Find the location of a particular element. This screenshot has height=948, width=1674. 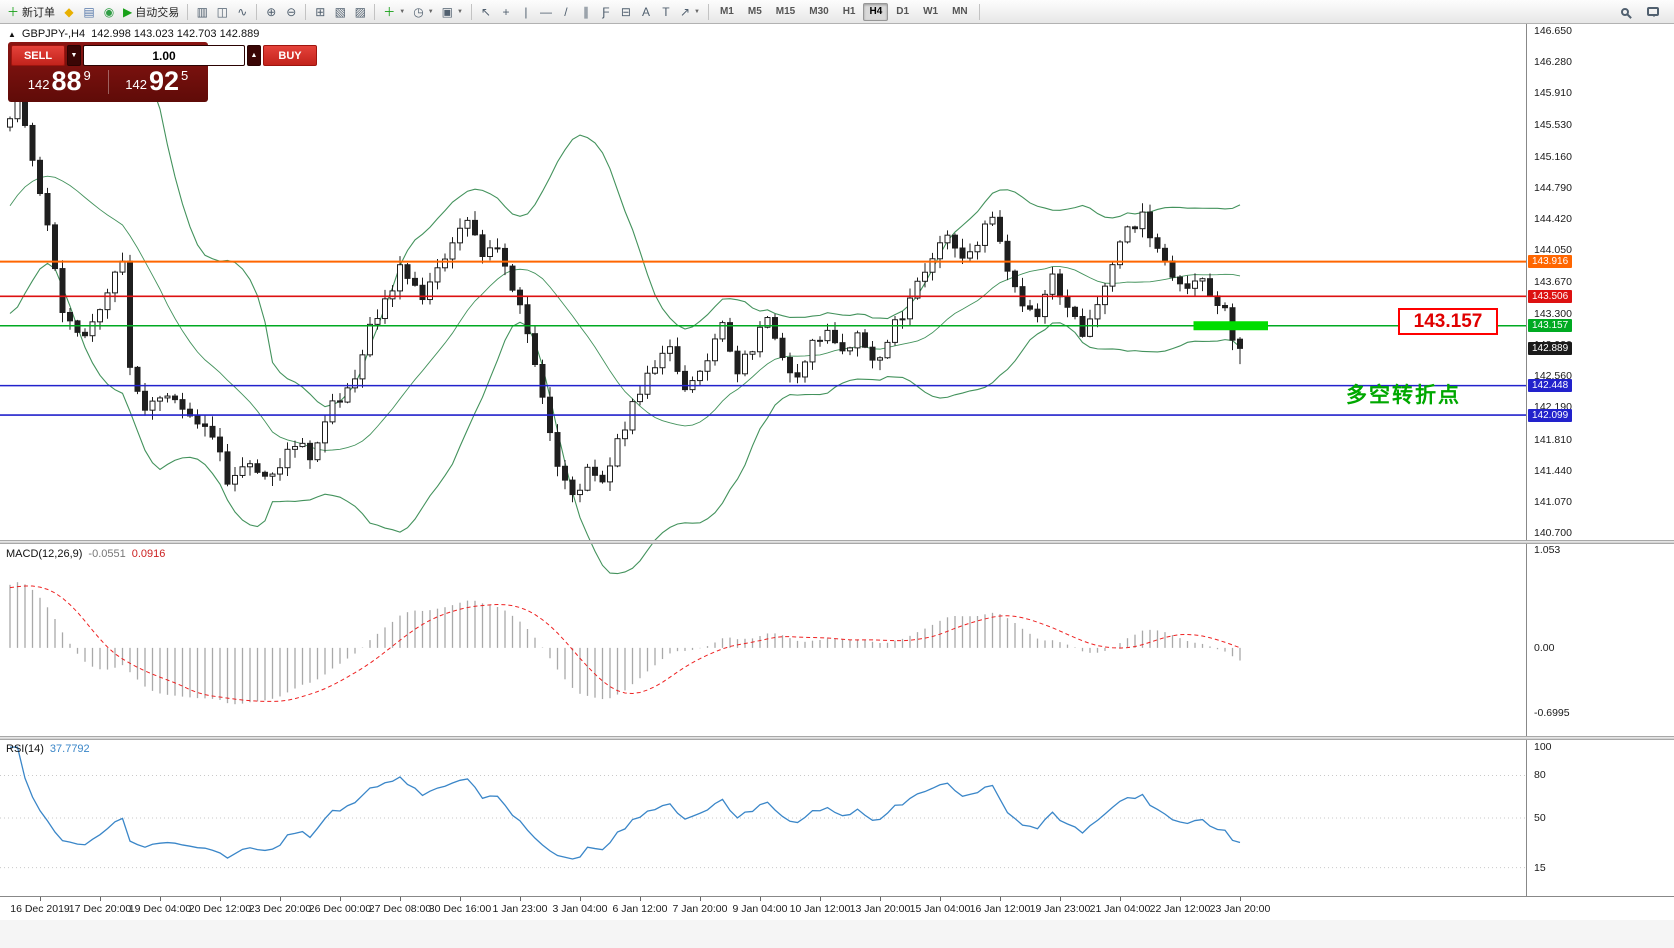

channel-icon: ∥ is located at coordinates (585, 11).